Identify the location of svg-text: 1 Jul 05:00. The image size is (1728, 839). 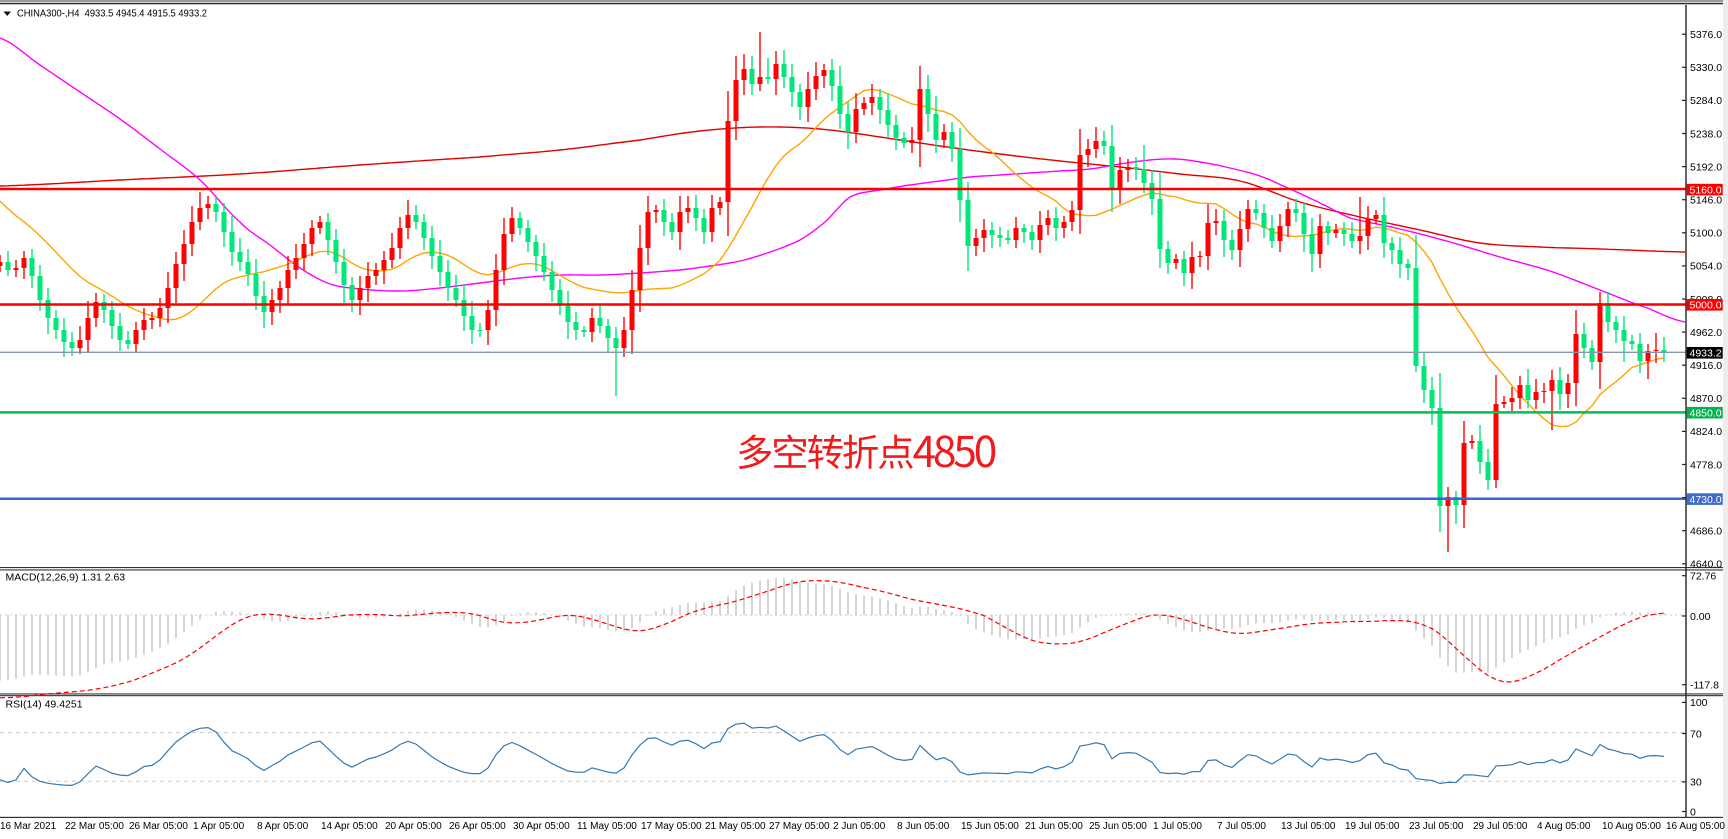
(1177, 826).